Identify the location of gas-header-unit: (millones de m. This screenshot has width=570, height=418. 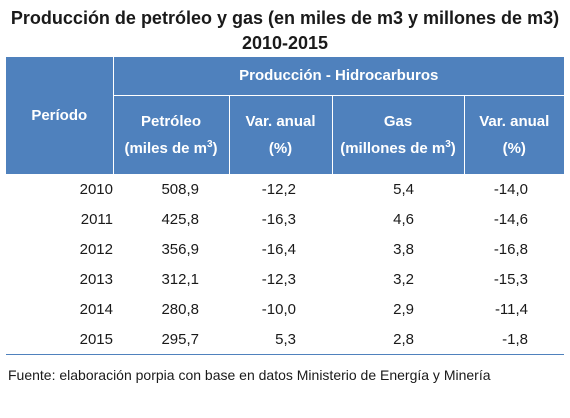
(393, 148).